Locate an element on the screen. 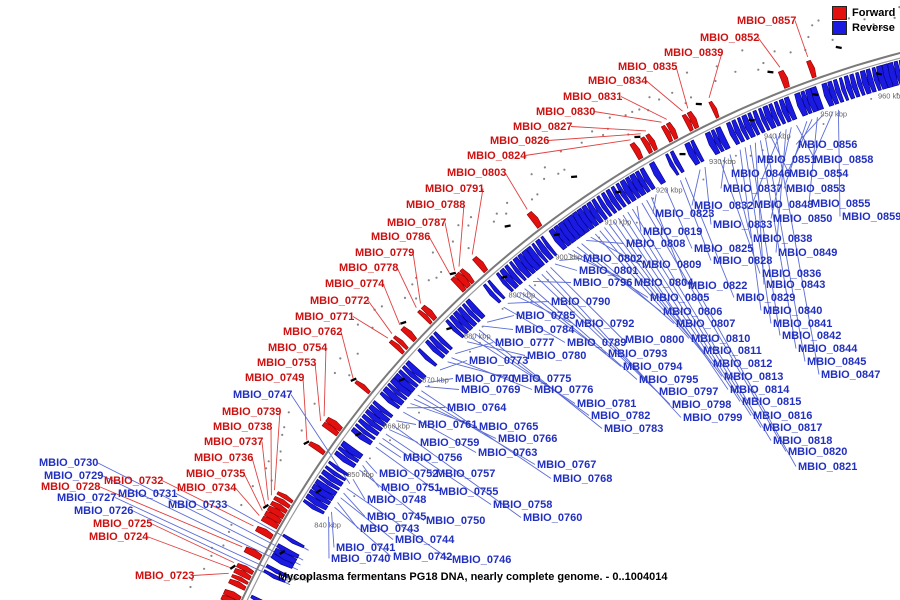  gene-label: MBIO_0763 is located at coordinates (507, 453).